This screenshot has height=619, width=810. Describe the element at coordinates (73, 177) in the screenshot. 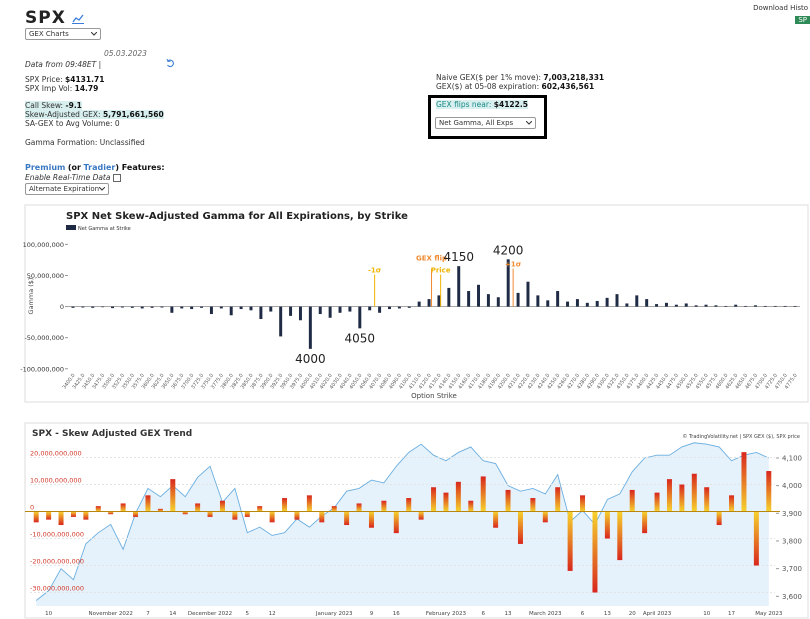

I see `realtime: Enable Real-Time Data` at that location.